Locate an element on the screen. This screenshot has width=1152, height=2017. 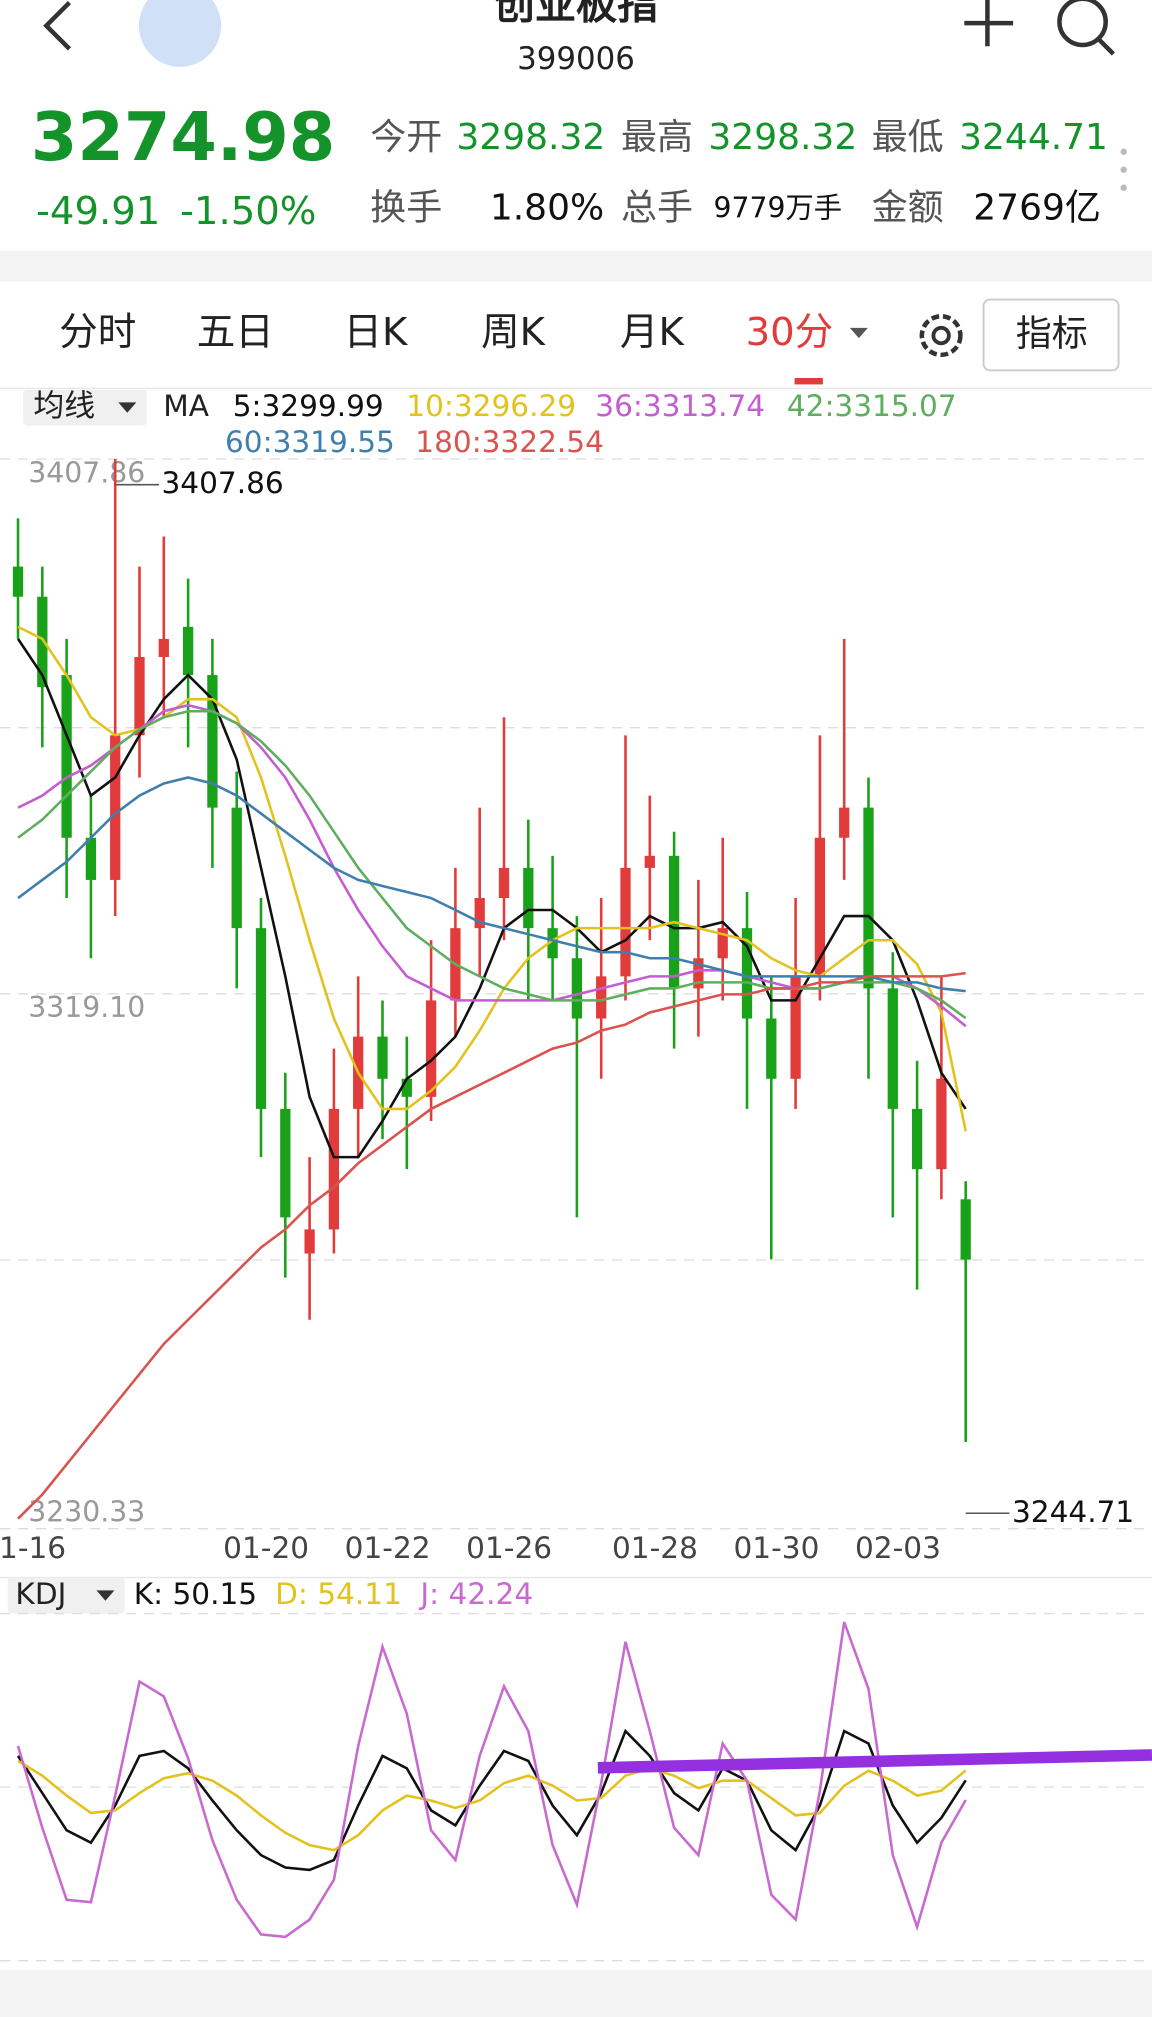
legend-entry: 180:3322.54 is located at coordinates (509, 442).